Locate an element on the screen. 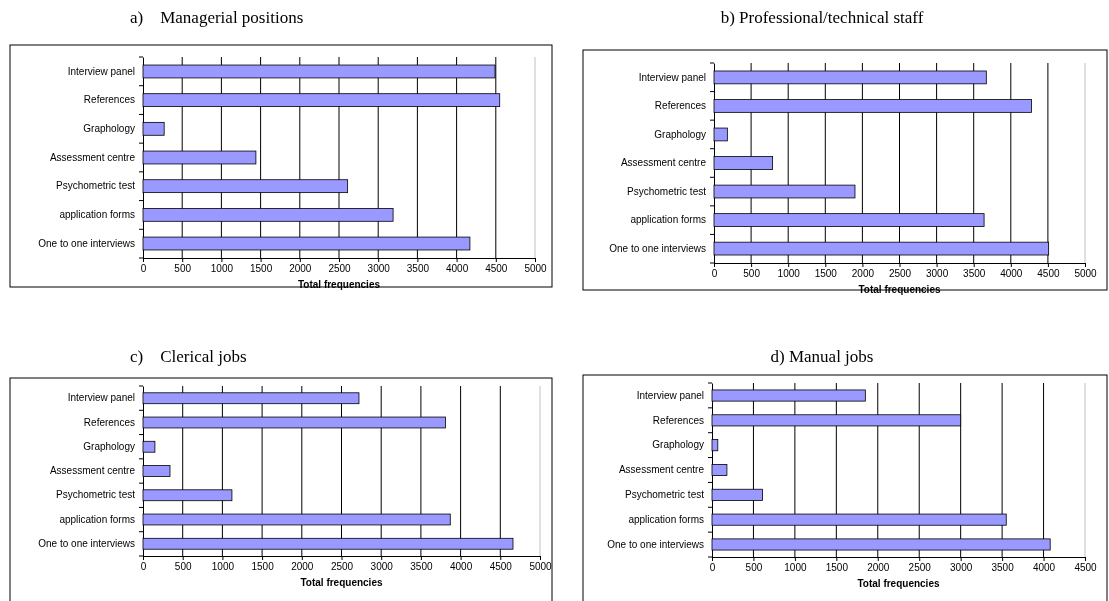  chart-title: c) Clerical jobs is located at coordinates (188, 356).